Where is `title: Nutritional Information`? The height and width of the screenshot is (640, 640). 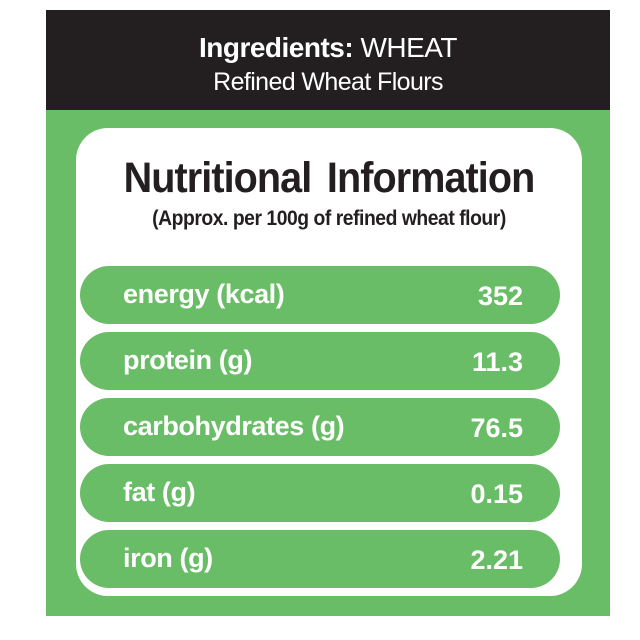
title: Nutritional Information is located at coordinates (329, 178).